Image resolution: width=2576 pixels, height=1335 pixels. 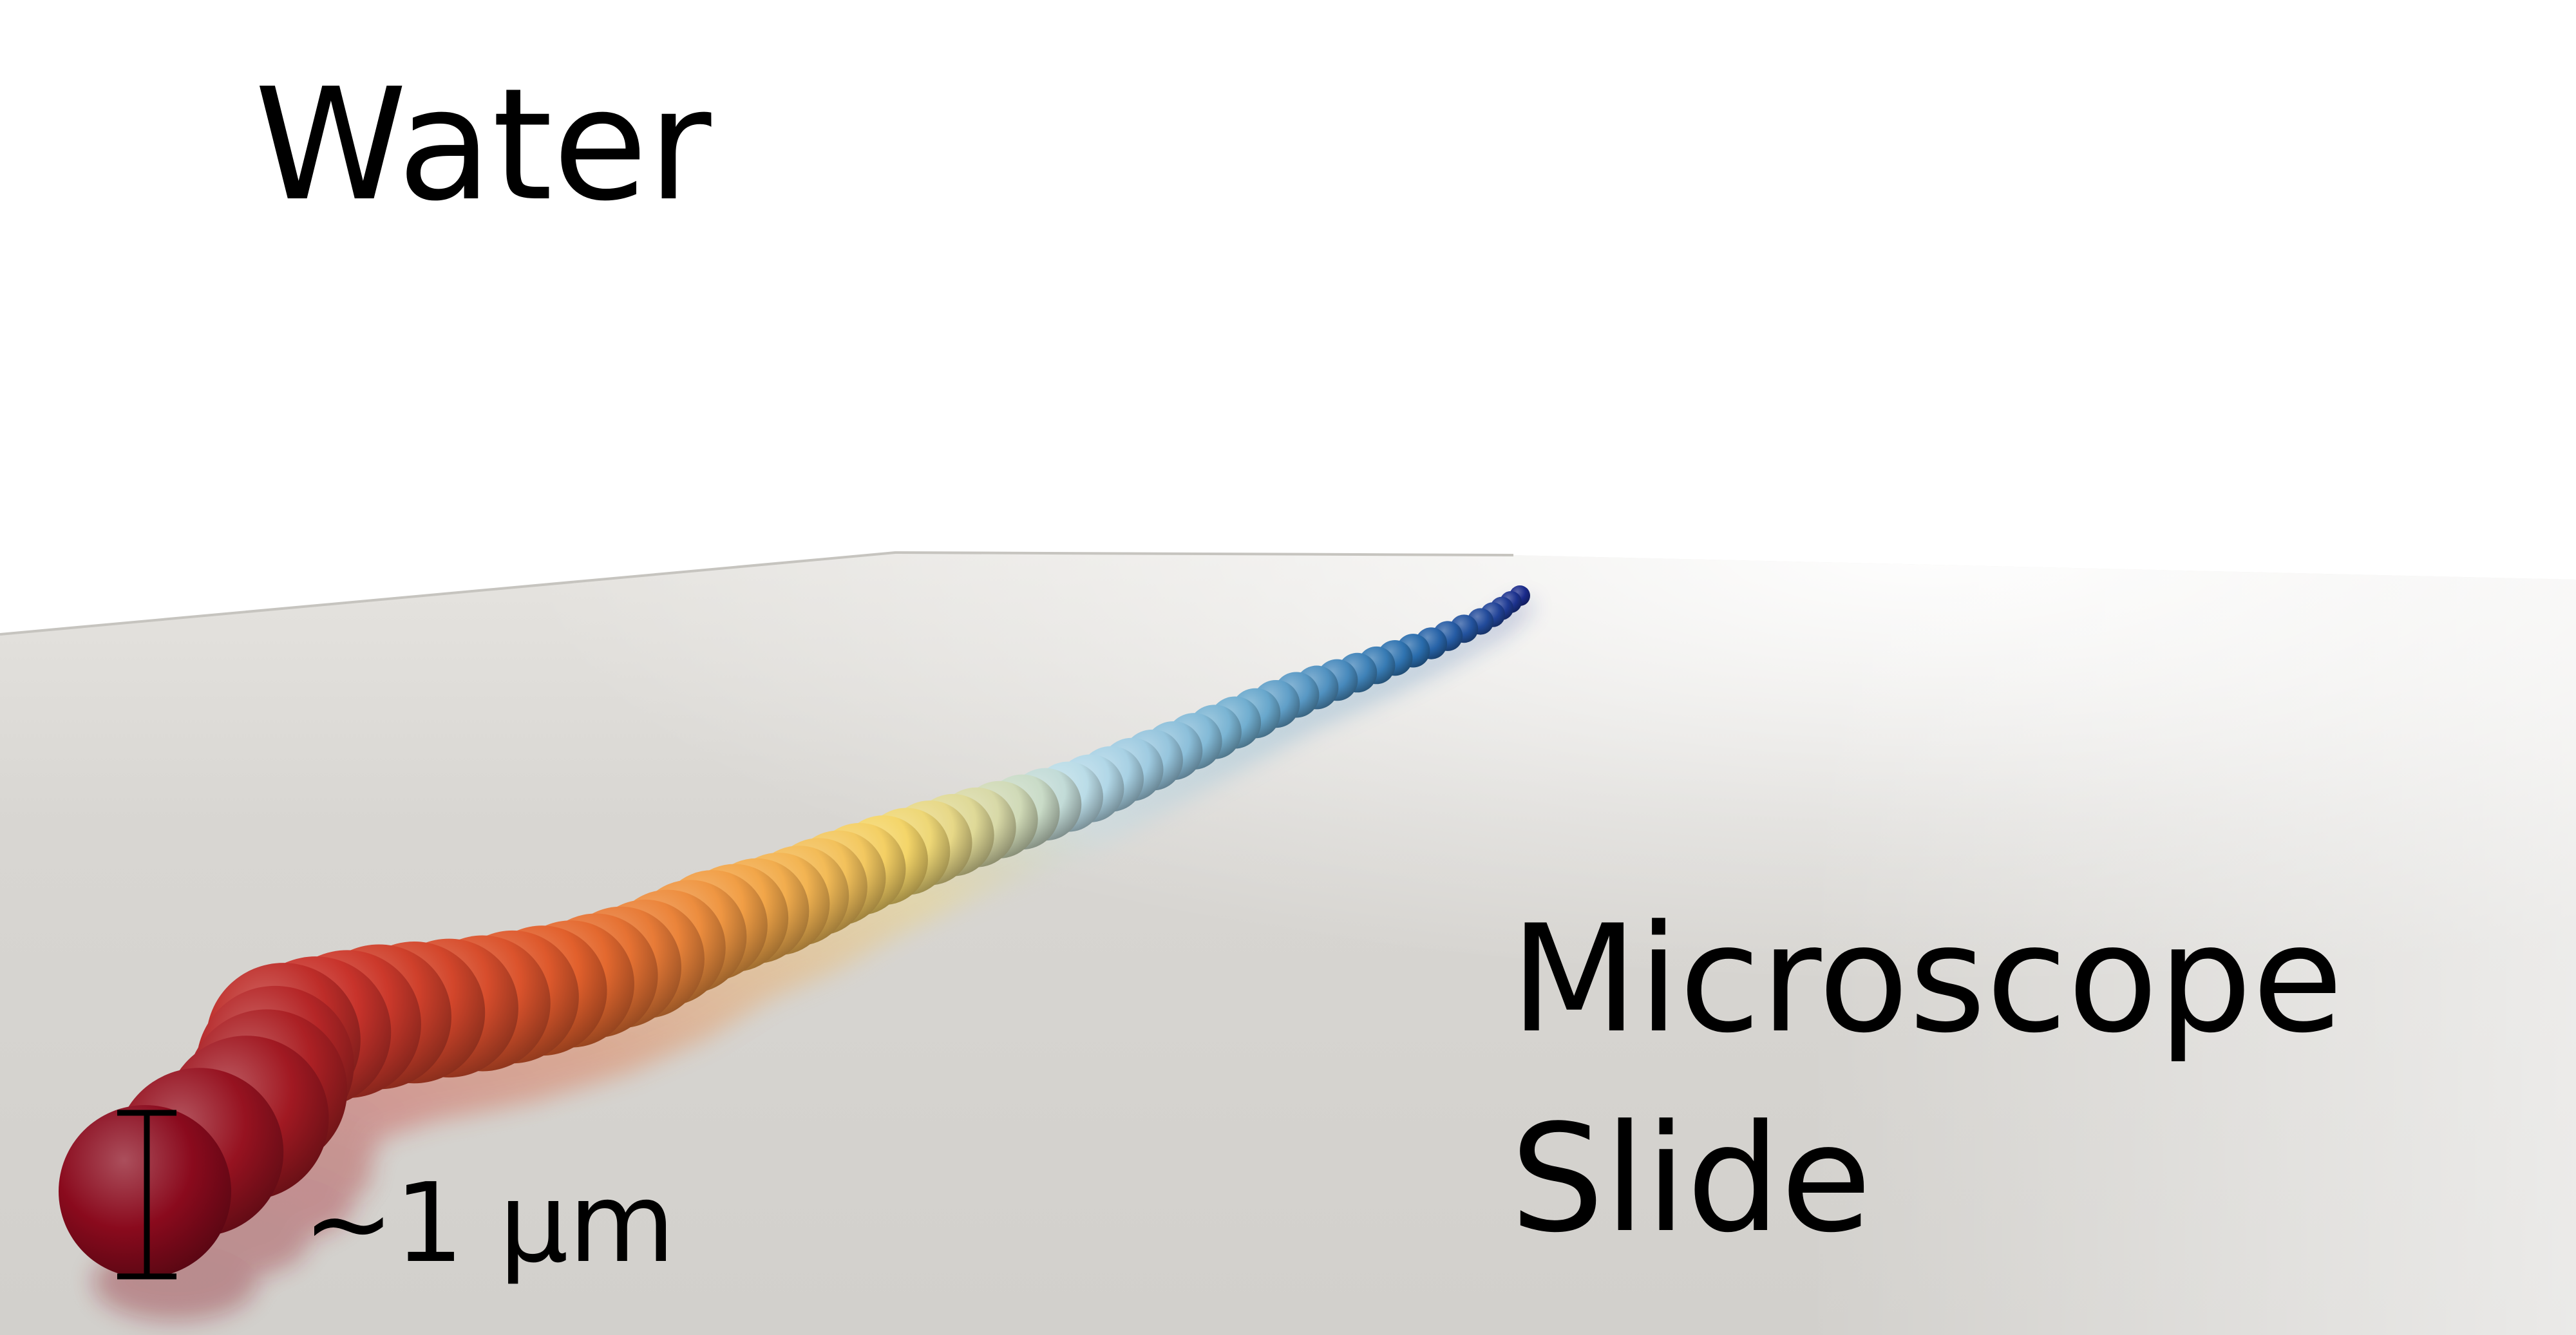 I want to click on slide-label-line1: Microscope, so click(x=1927, y=980).